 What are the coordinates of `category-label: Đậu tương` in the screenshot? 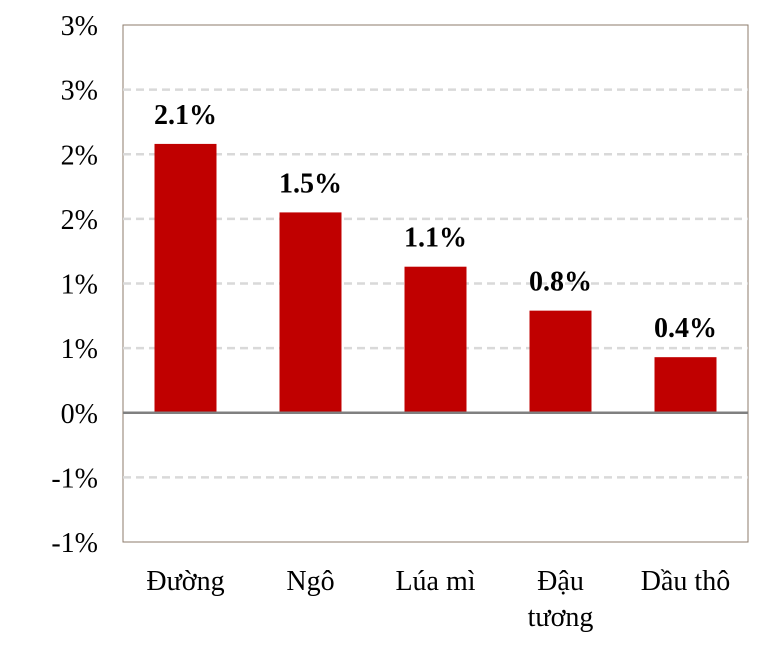 It's located at (561, 599).